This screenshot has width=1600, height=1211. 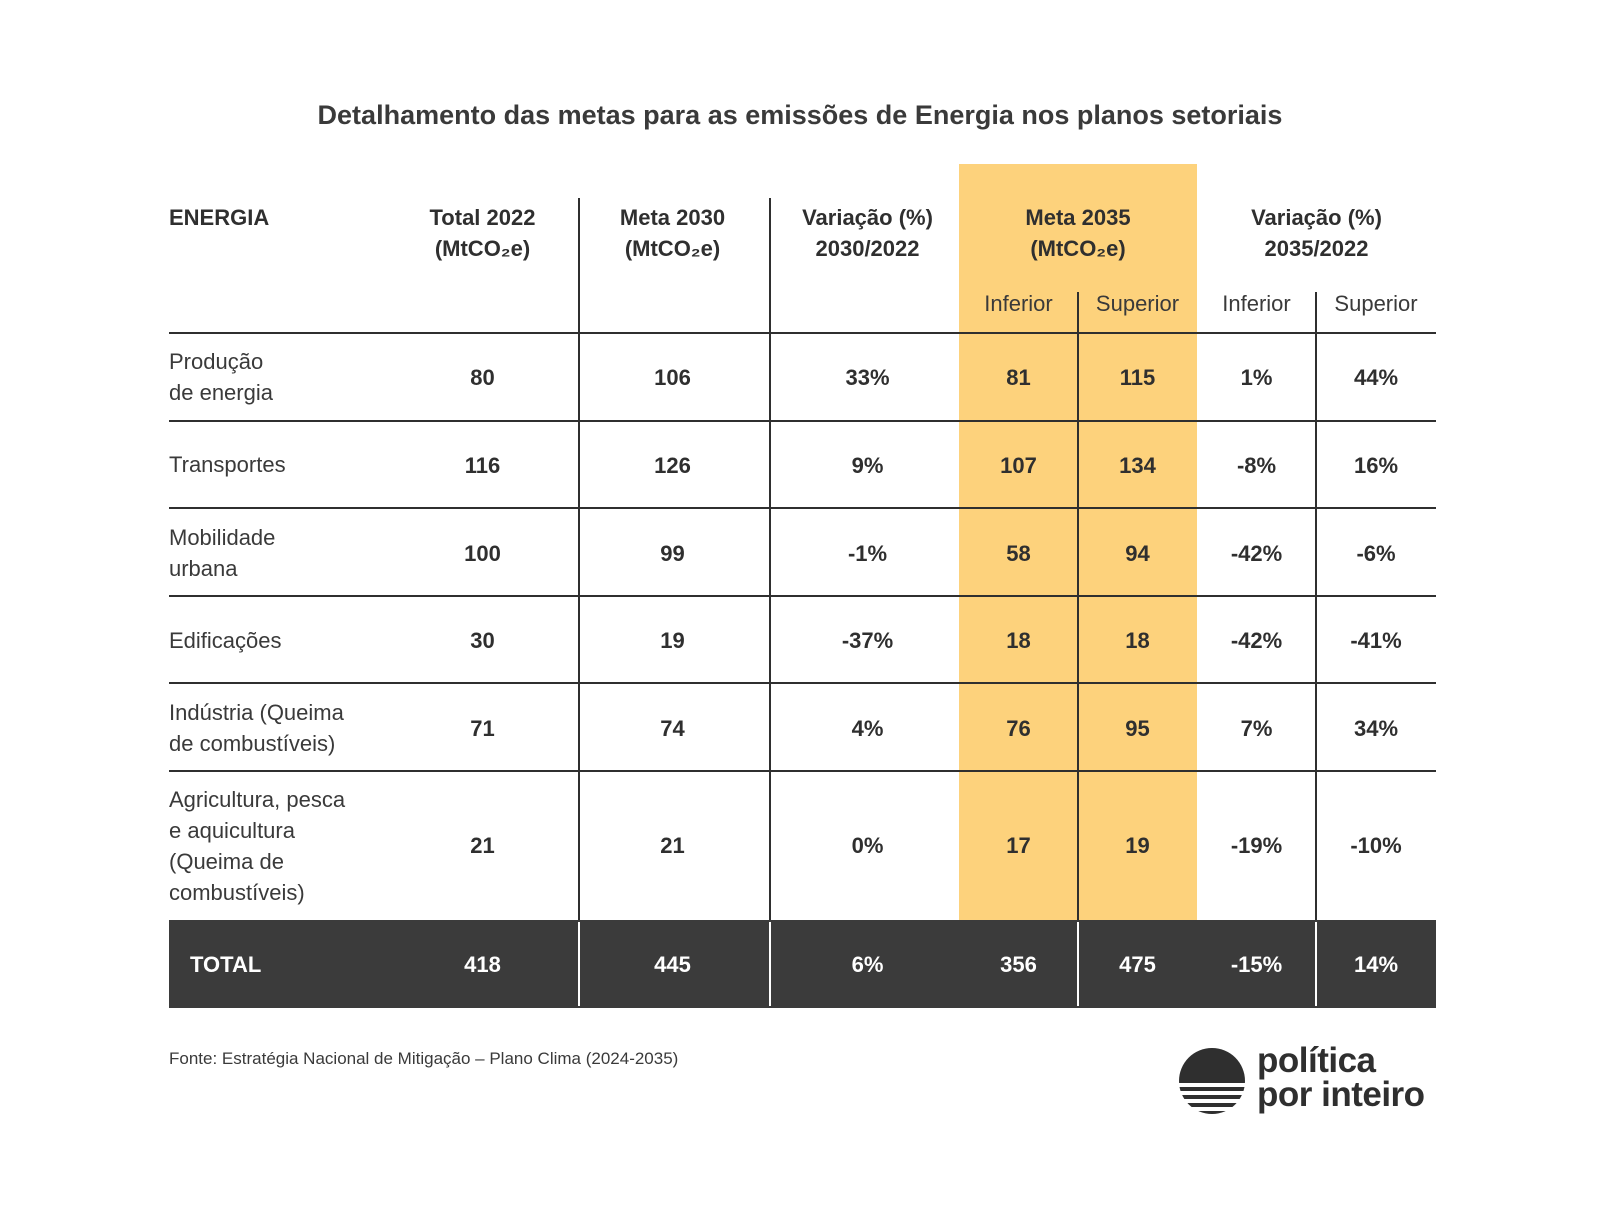 I want to click on total-variacao-2035-superior: 14%, so click(x=1376, y=964).